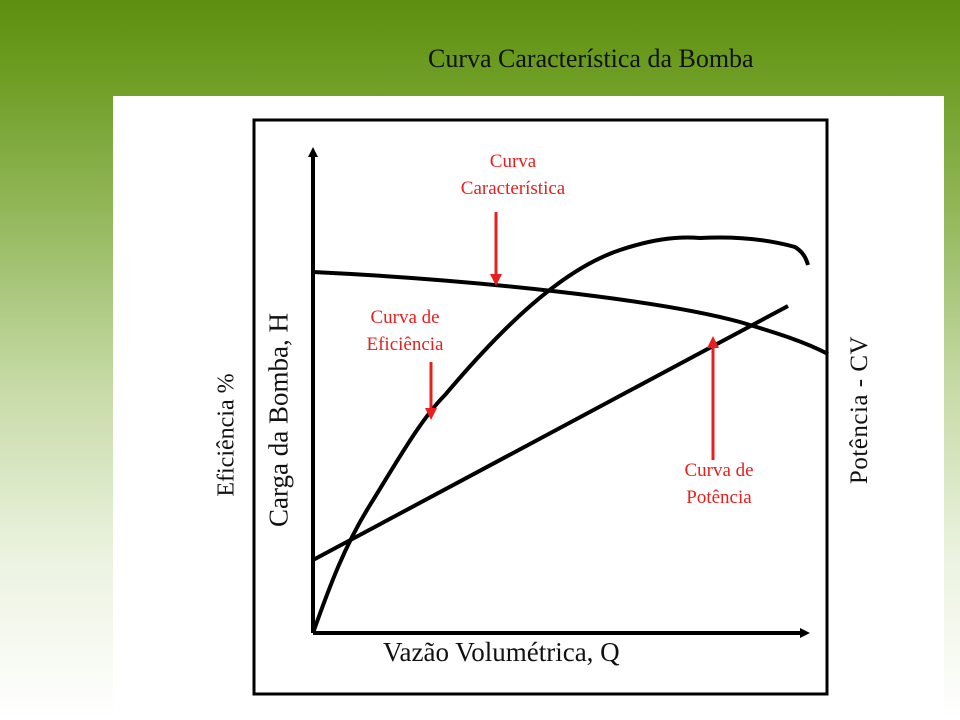  I want to click on head-axis-label: Carga da Bomba, H, so click(278, 420).